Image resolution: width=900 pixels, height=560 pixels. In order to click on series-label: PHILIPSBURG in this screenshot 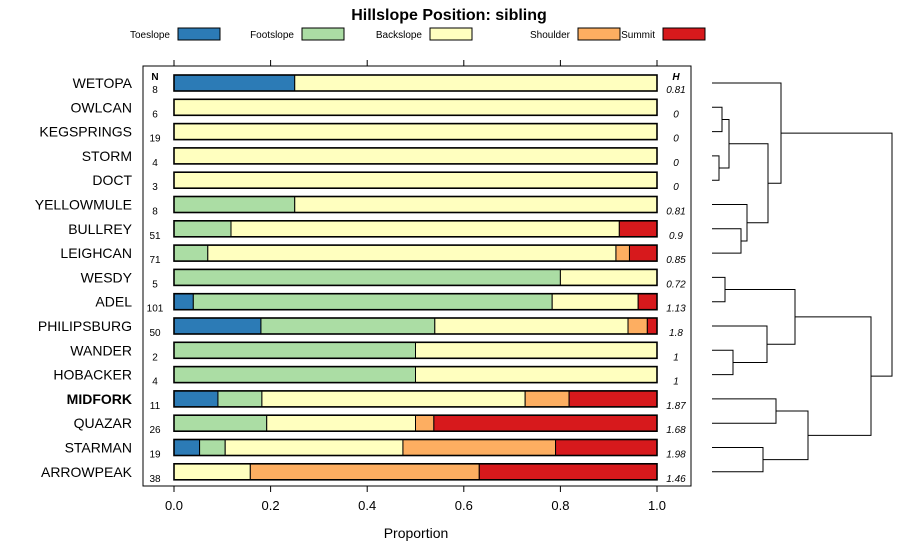, I will do `click(85, 326)`.